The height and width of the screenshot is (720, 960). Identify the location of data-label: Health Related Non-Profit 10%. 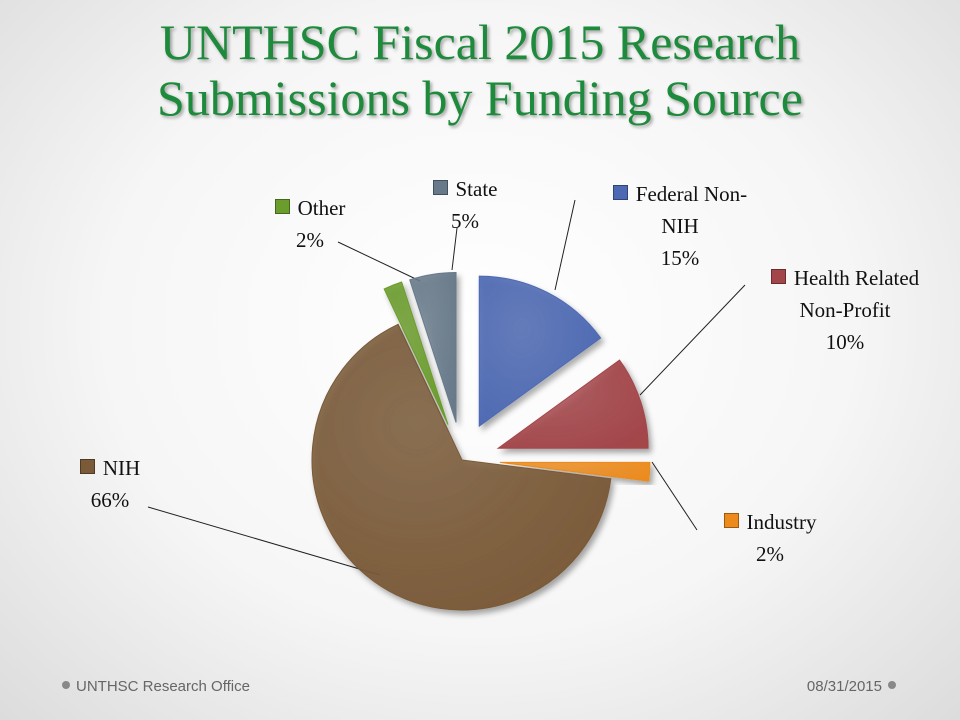
(845, 310).